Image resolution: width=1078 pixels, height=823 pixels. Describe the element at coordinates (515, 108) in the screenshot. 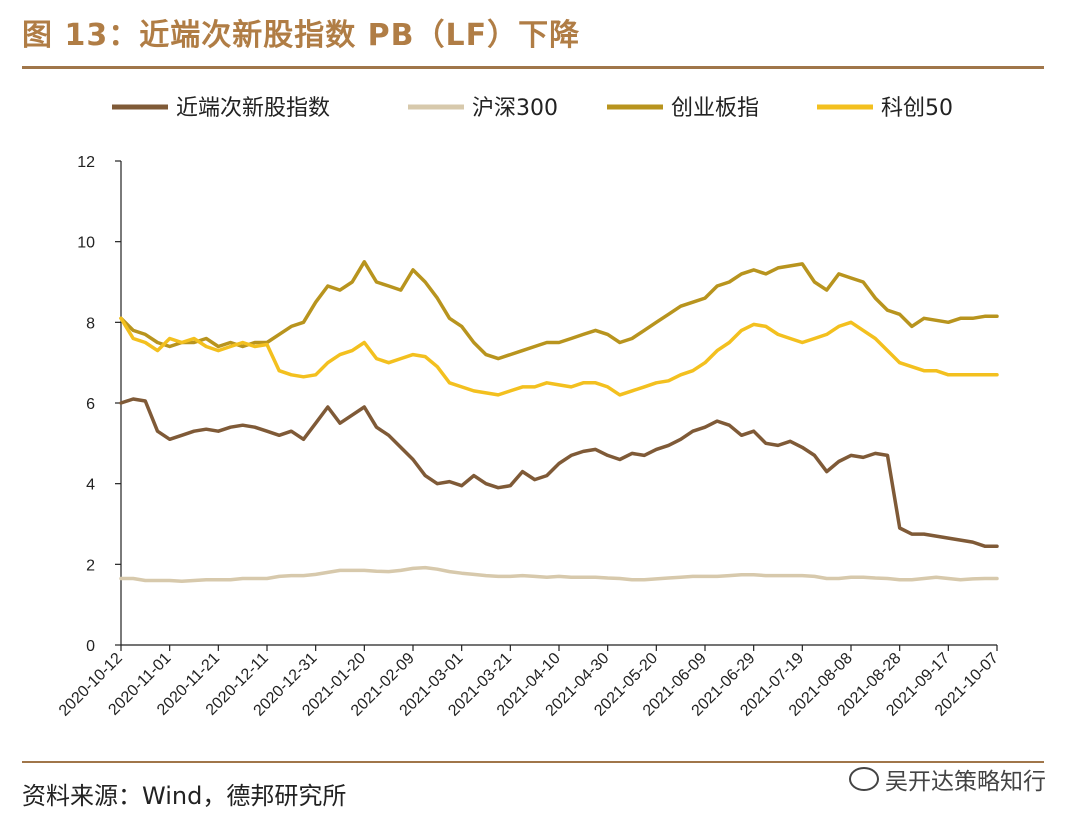

I see `legend-label-2: 沪深300` at that location.